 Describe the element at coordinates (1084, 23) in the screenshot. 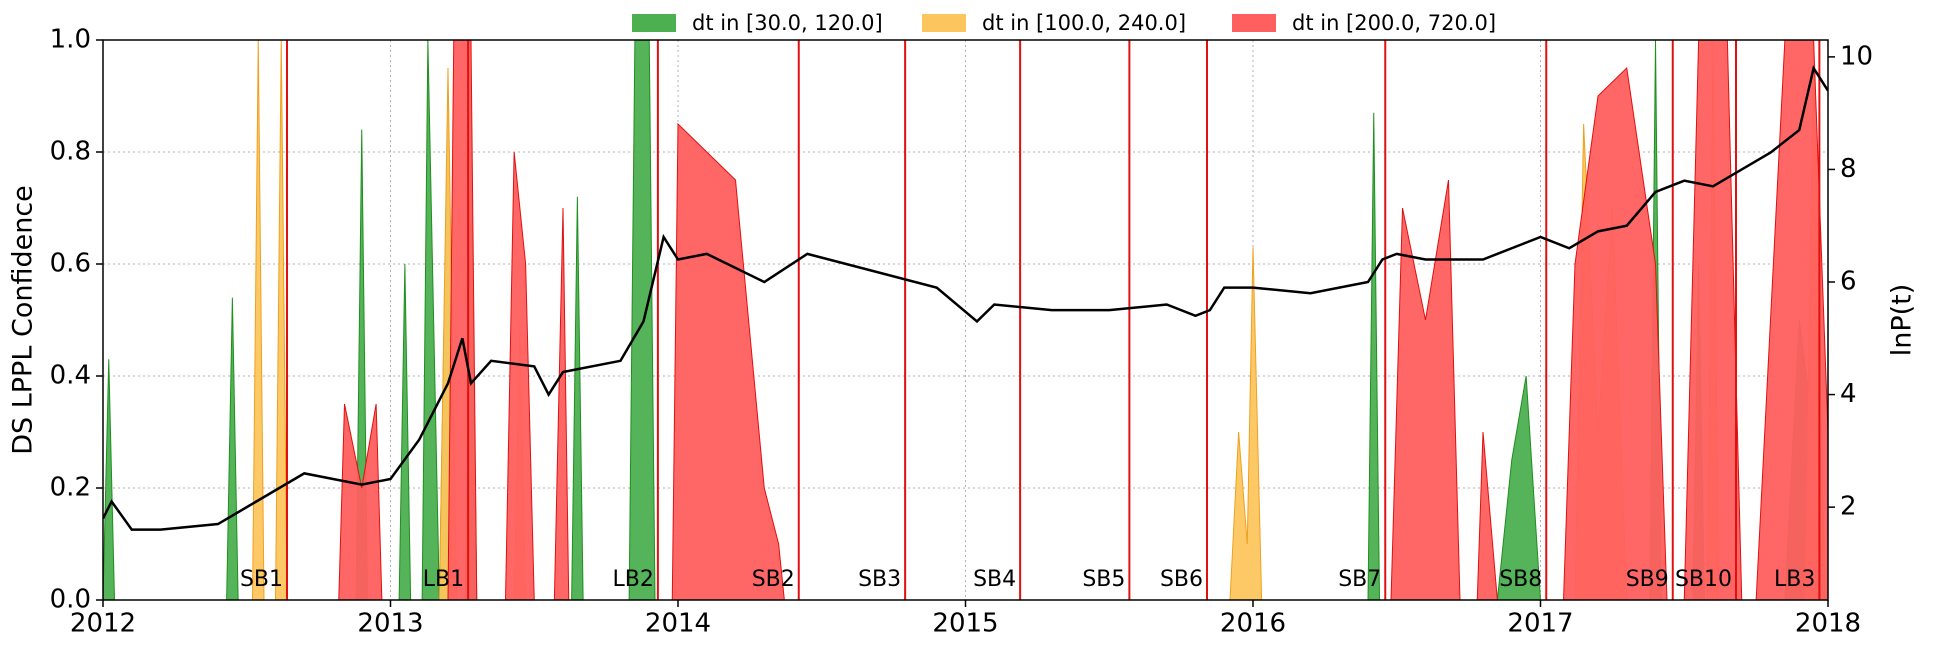

I see `legend-label: dt in [100.0, 240.0]` at that location.